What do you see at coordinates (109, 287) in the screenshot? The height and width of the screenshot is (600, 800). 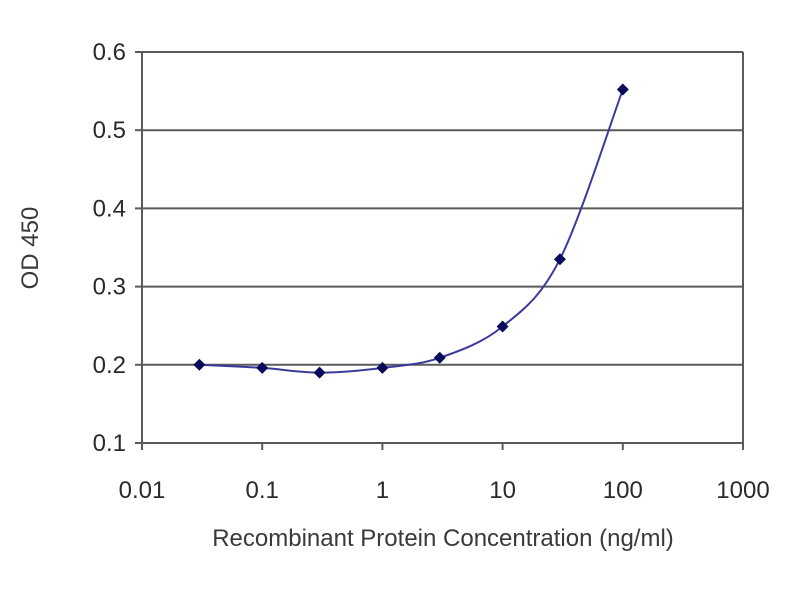 I see `y-tick-label: 0.3` at bounding box center [109, 287].